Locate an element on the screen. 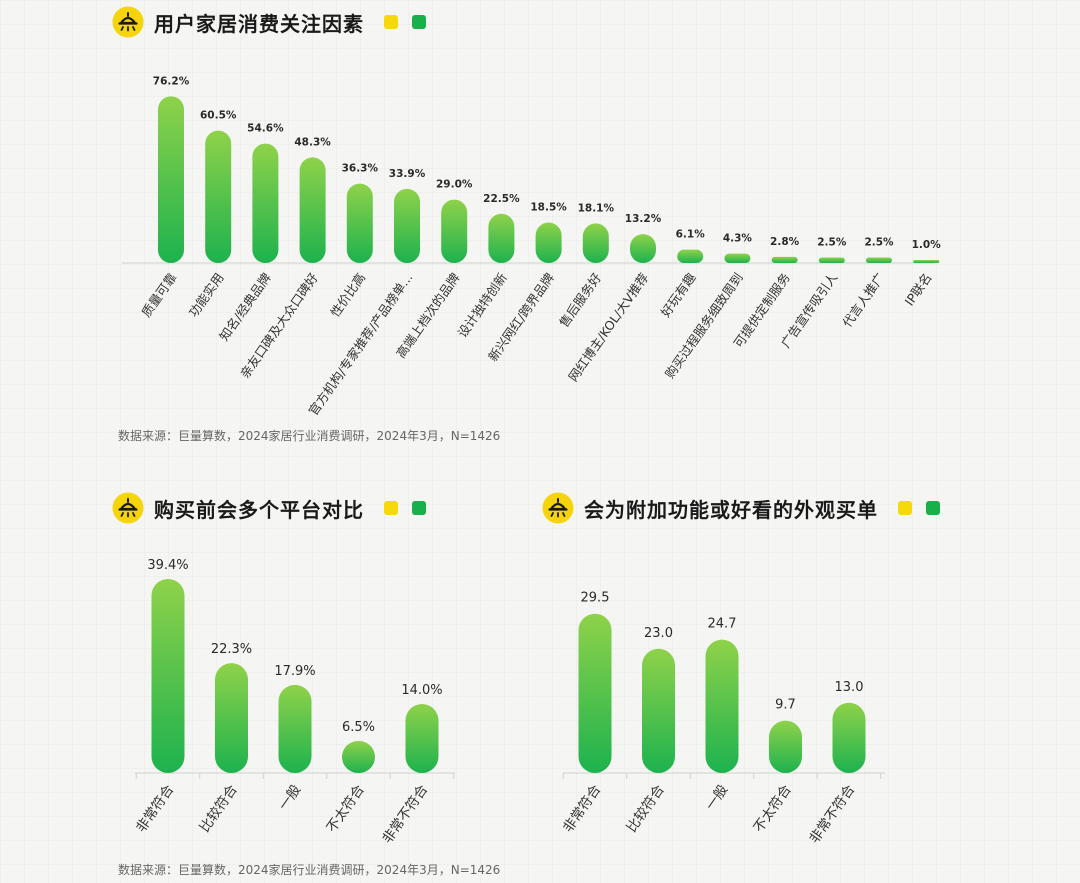 The width and height of the screenshot is (1080, 883). value-label: 54.6% is located at coordinates (265, 129).